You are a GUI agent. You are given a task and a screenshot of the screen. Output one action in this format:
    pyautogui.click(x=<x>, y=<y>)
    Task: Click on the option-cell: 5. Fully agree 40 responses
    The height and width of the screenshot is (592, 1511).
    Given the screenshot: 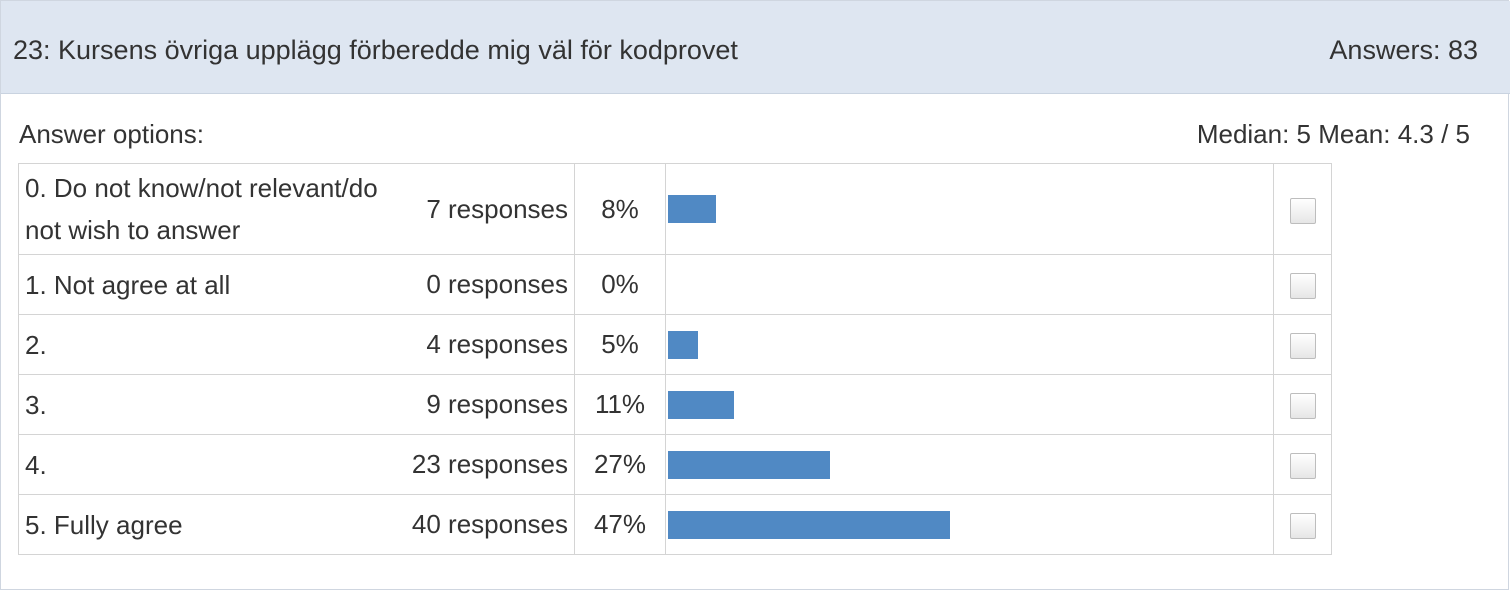 What is the action you would take?
    pyautogui.click(x=296, y=524)
    